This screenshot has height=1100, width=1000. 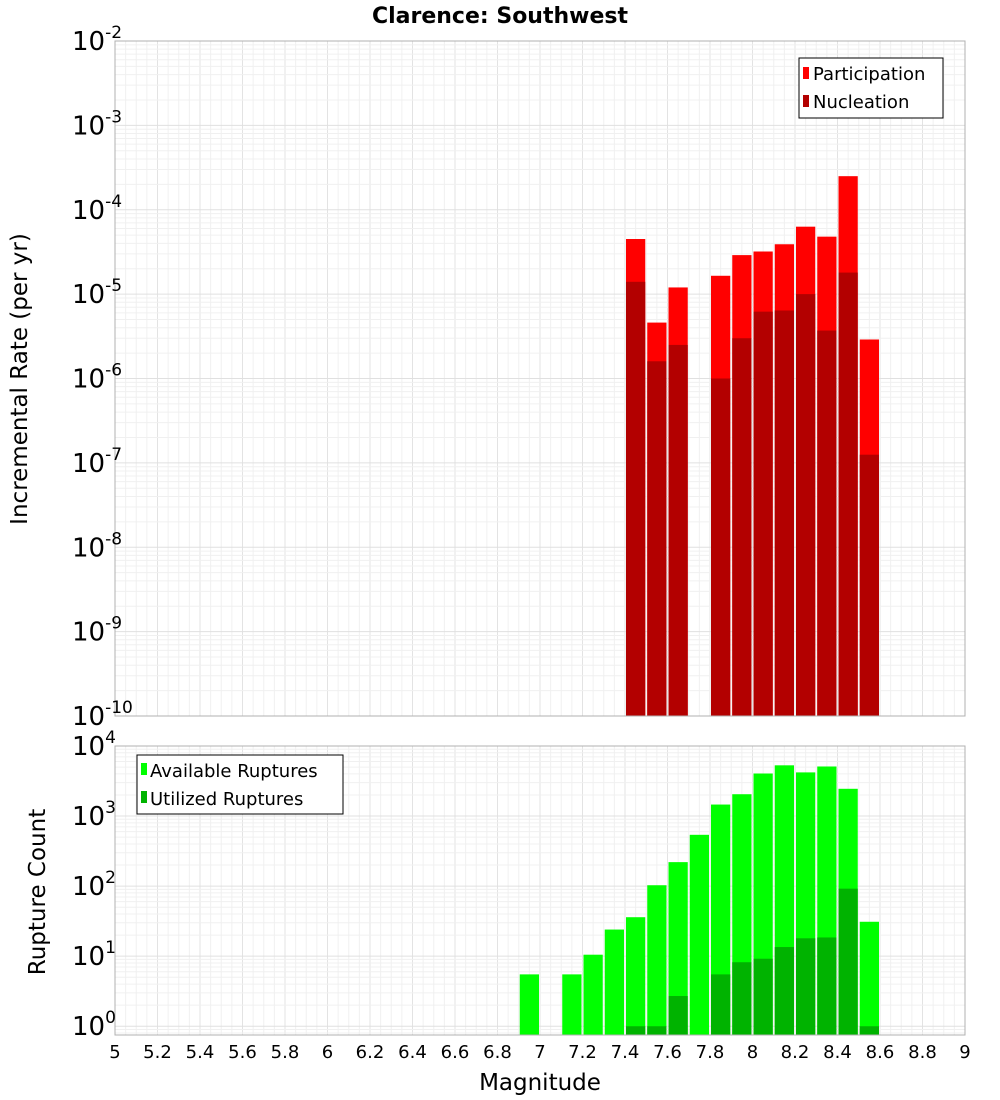 What do you see at coordinates (97, 209) in the screenshot?
I see `y-tick-label: 10⁻⁴` at bounding box center [97, 209].